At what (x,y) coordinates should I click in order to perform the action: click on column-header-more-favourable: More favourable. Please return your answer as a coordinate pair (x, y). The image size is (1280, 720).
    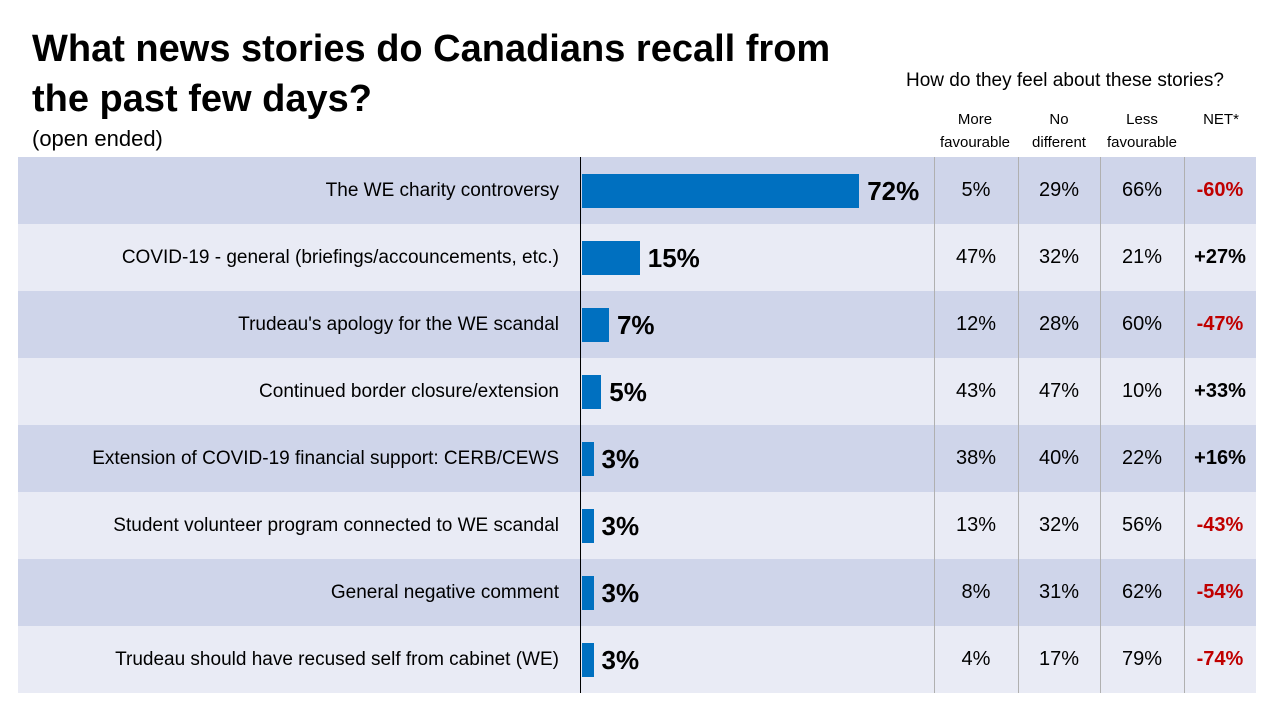
    Looking at the image, I should click on (975, 131).